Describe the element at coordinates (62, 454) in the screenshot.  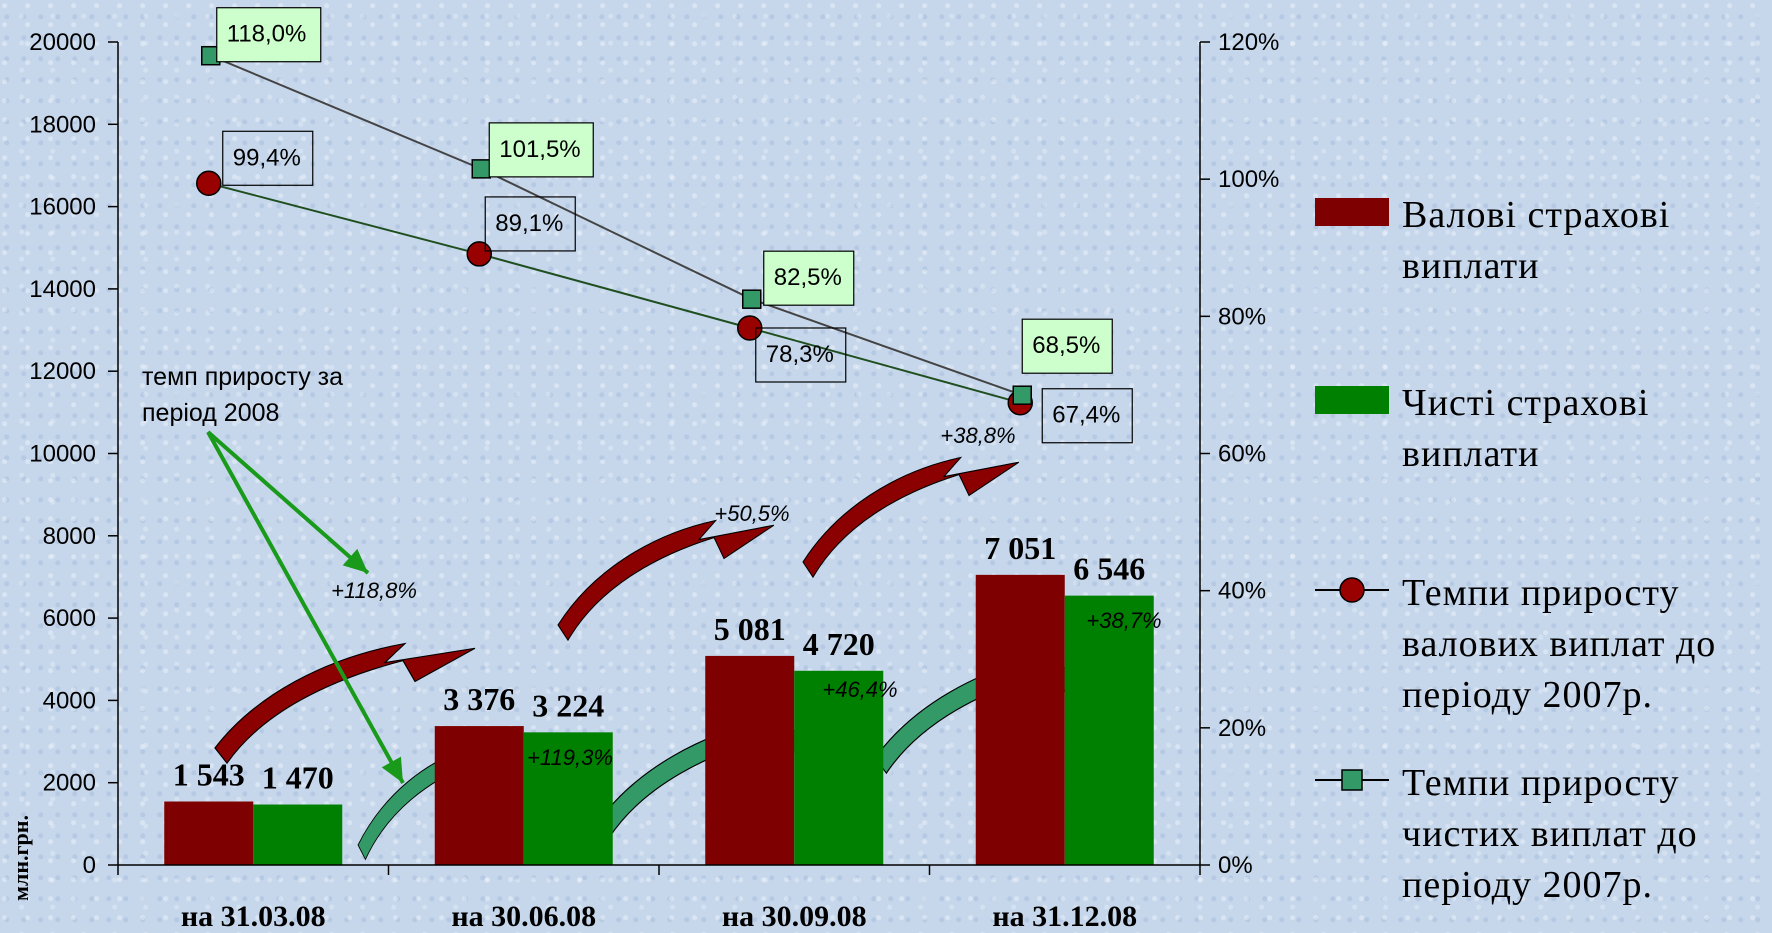
I see `y-left-tick-label: 10000` at that location.